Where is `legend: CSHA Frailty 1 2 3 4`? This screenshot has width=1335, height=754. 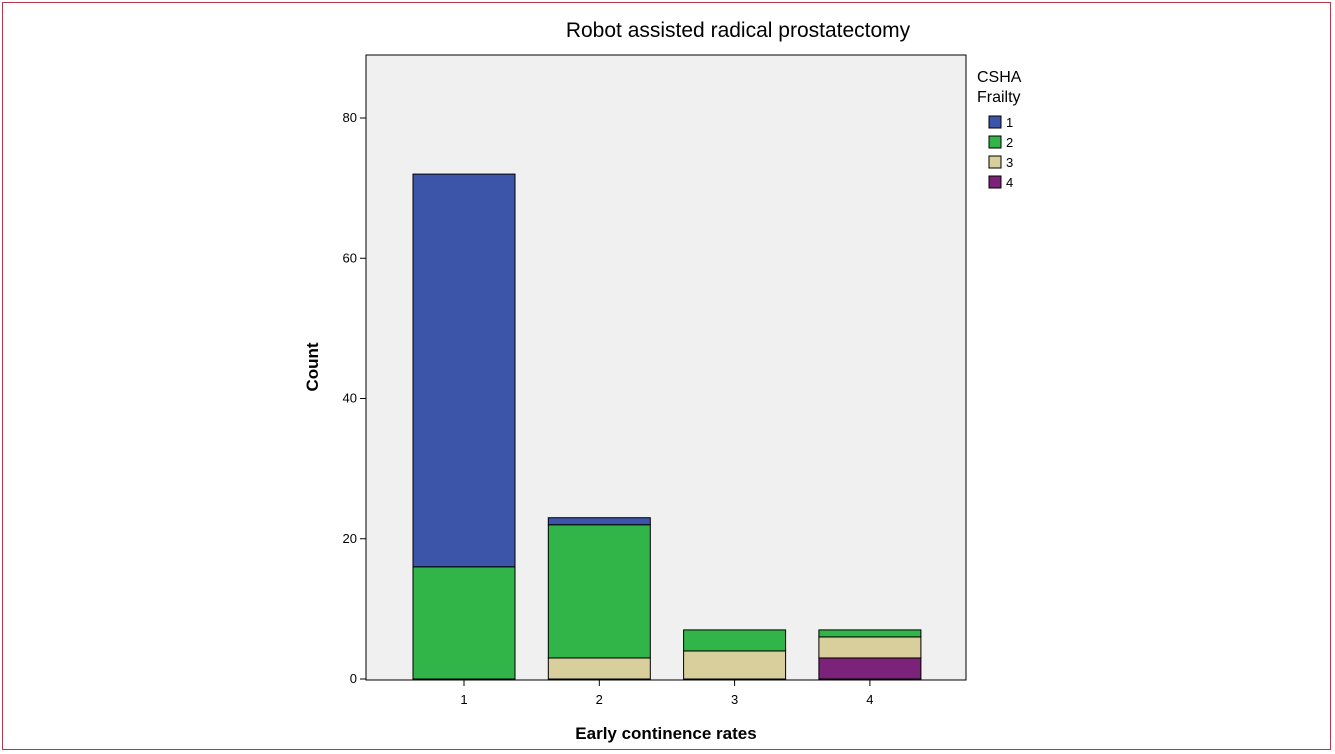
legend: CSHA Frailty 1 2 3 4 is located at coordinates (999, 129).